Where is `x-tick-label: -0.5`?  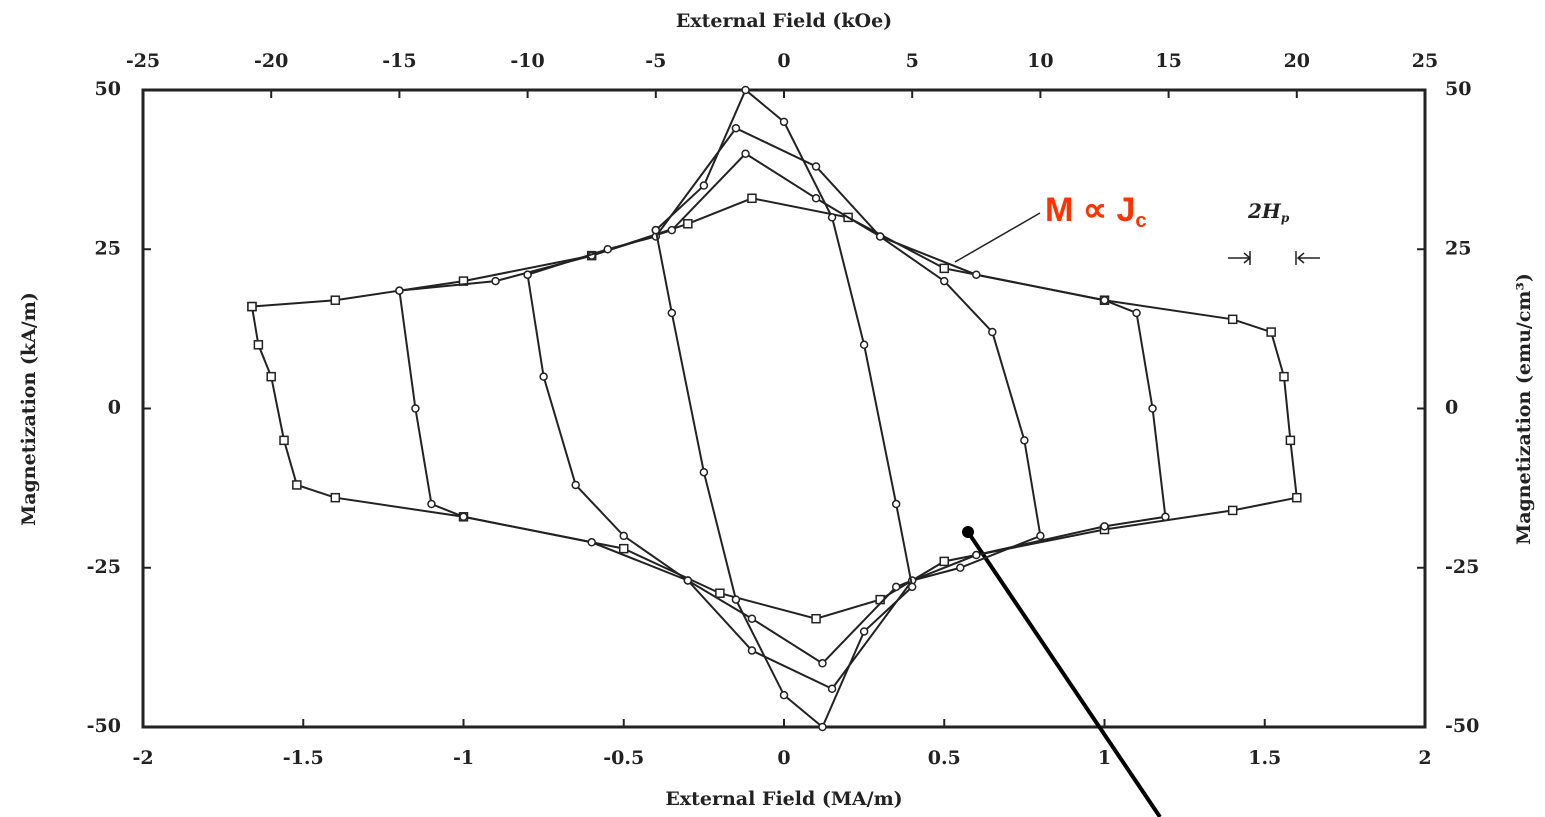
x-tick-label: -0.5 is located at coordinates (623, 758).